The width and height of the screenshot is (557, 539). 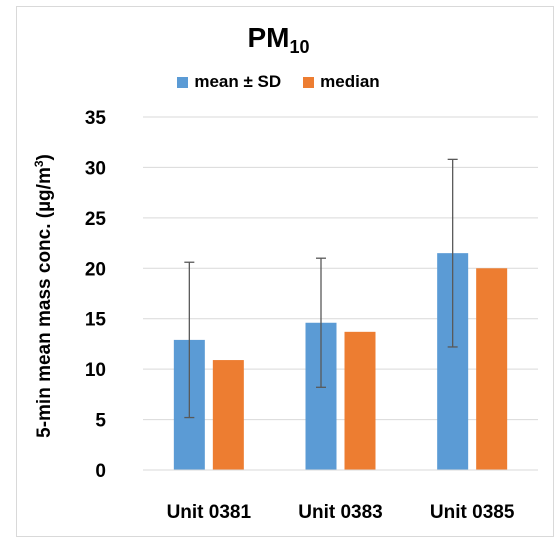 I want to click on legend-item-mean: mean ± SD, so click(x=229, y=82).